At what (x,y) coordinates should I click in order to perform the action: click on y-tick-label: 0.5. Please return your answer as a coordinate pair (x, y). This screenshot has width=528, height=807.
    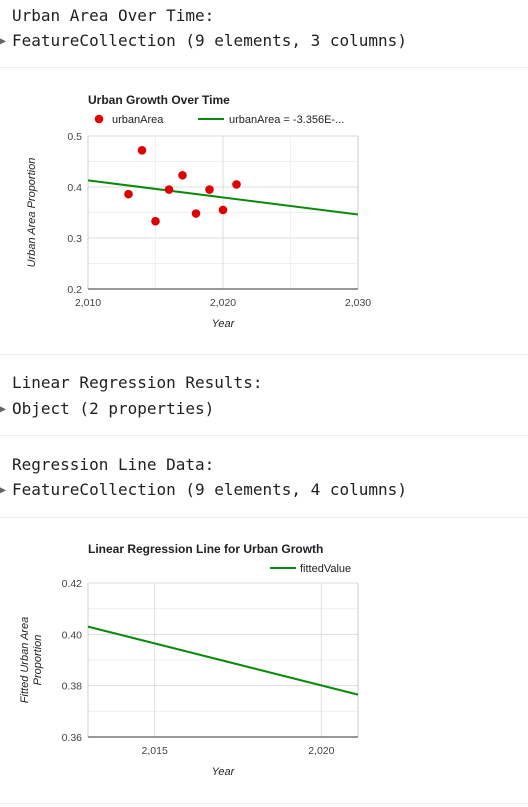
    Looking at the image, I should click on (74, 137).